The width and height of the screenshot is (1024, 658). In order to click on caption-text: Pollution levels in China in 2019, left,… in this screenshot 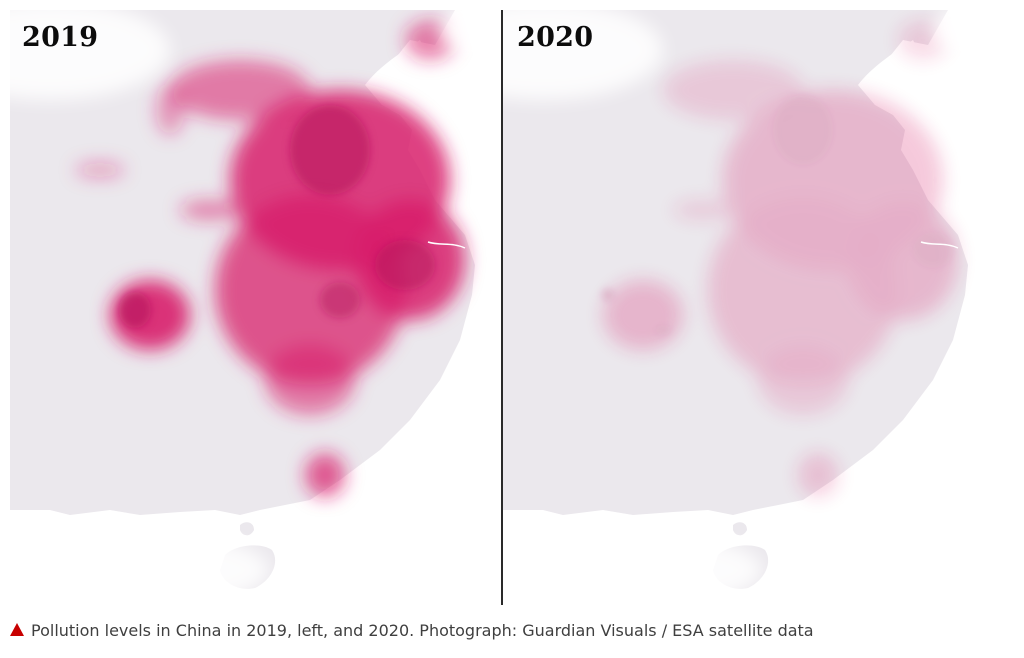, I will do `click(422, 630)`.